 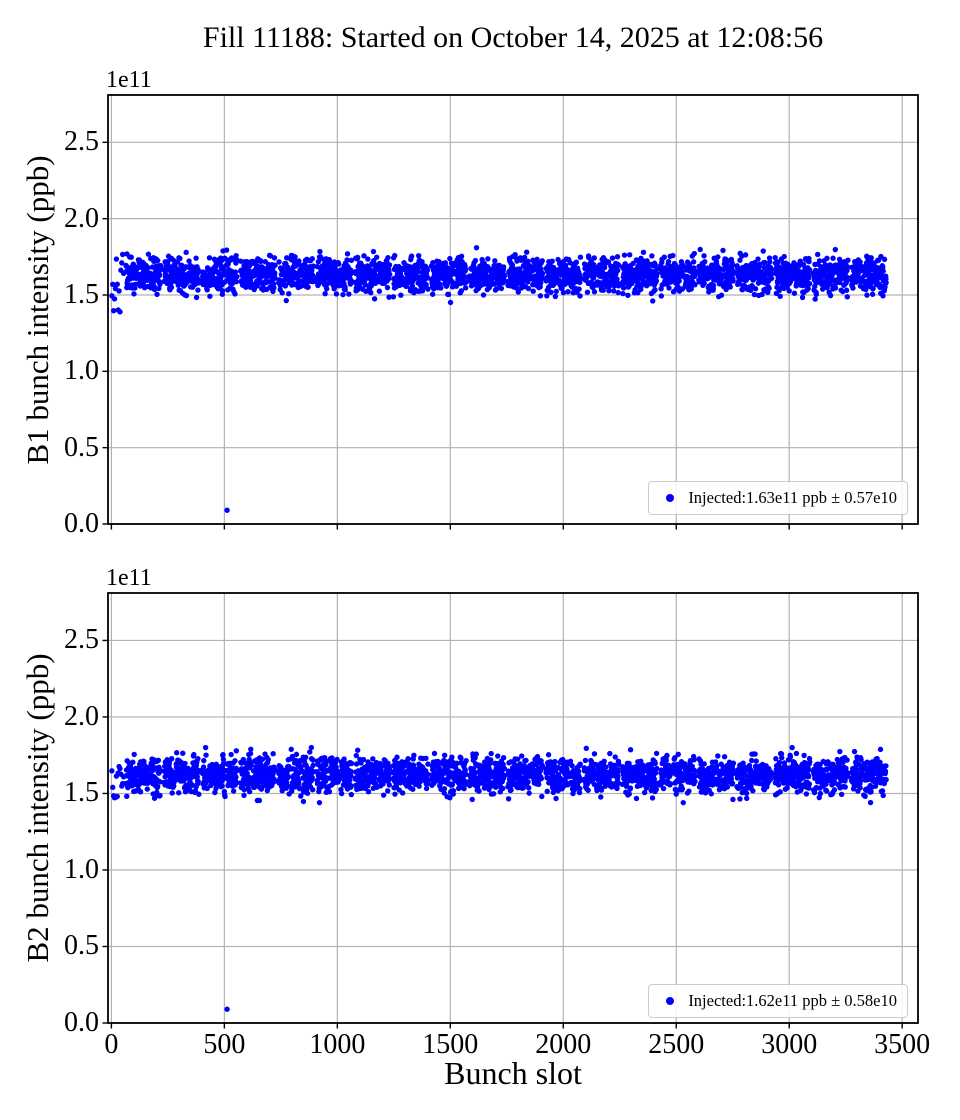 What do you see at coordinates (902, 1044) in the screenshot?
I see `x-tick-label: 3500` at bounding box center [902, 1044].